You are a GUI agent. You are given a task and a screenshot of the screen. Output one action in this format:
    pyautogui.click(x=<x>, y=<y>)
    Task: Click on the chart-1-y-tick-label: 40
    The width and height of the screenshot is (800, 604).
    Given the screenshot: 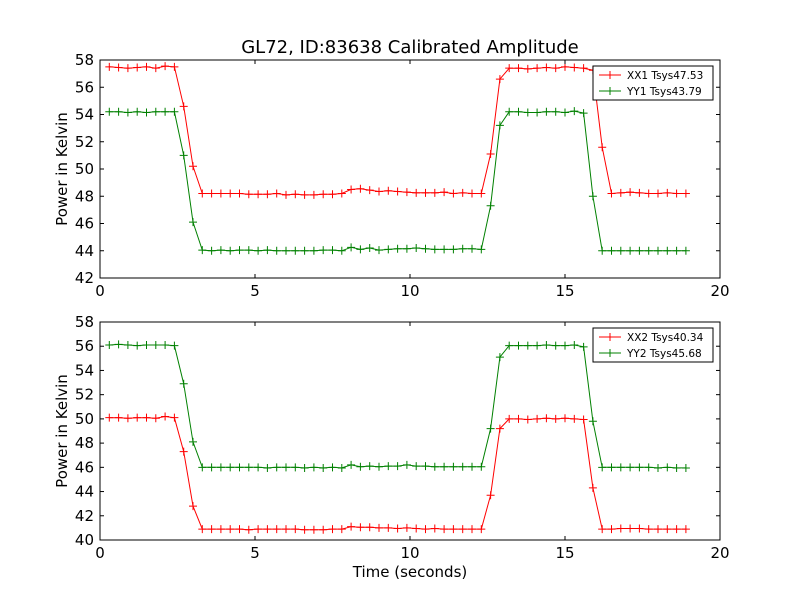 What is the action you would take?
    pyautogui.click(x=84, y=540)
    